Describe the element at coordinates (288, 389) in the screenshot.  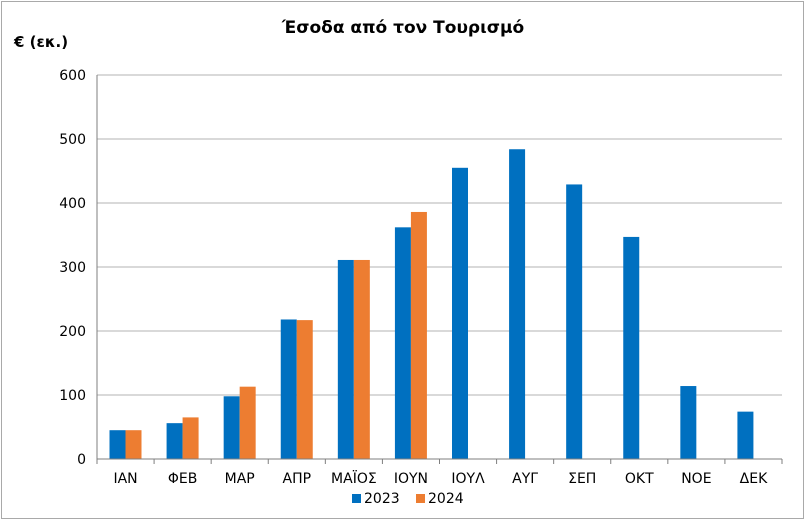
I see `bar-2023-ΑΠΡ` at that location.